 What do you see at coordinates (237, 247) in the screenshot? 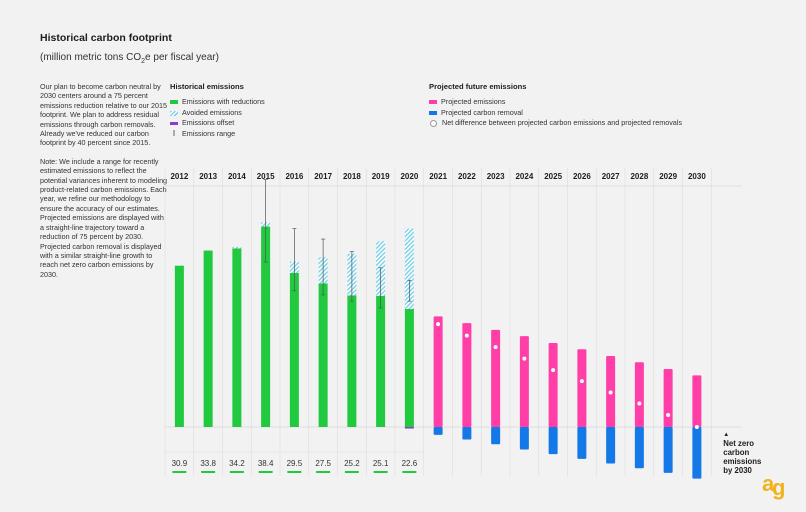
I see `avoided-bar` at bounding box center [237, 247].